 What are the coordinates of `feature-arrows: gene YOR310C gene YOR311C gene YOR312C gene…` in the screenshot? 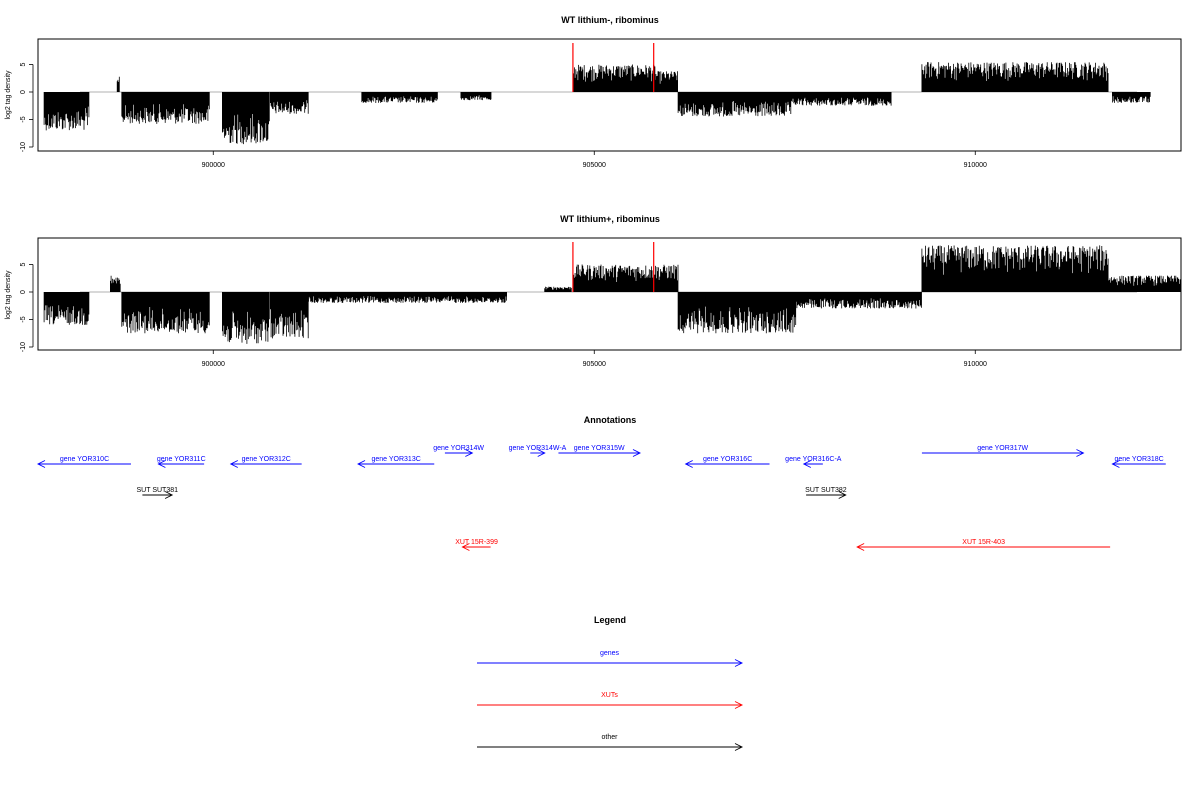 It's located at (601, 498).